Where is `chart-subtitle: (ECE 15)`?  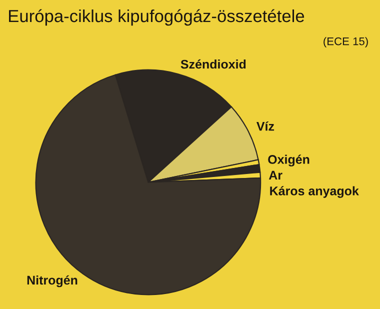
chart-subtitle: (ECE 15) is located at coordinates (346, 42).